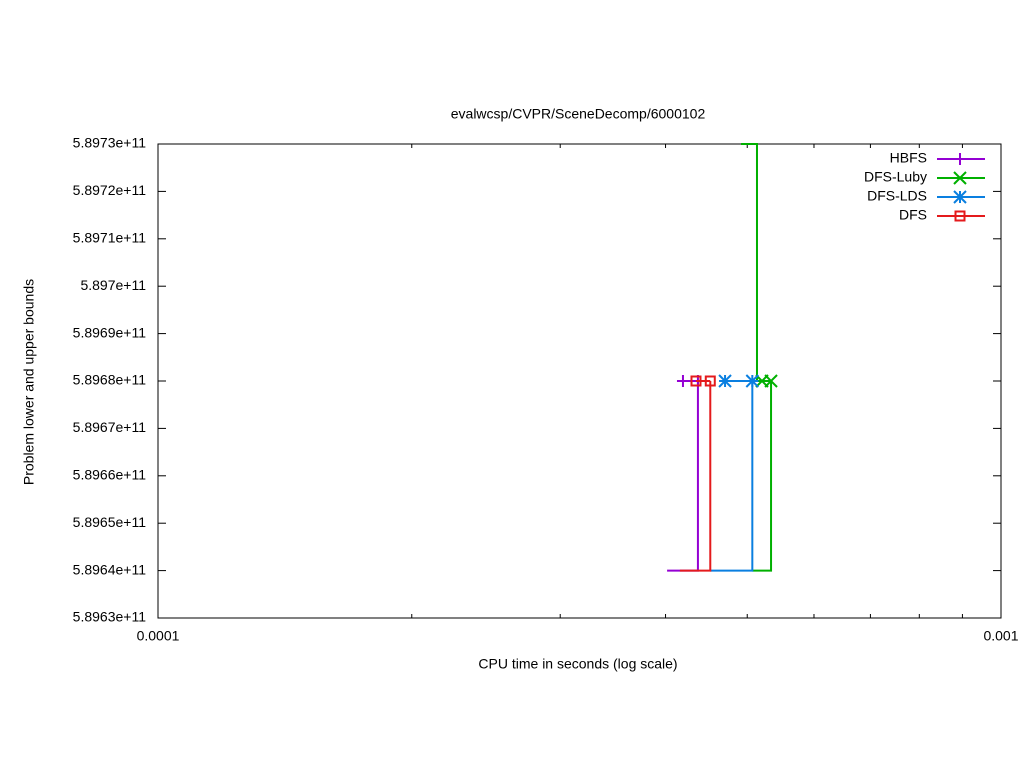 This screenshot has width=1024, height=768. Describe the element at coordinates (110, 617) in the screenshot. I see `y-tick-label: 5.8963e+11` at that location.